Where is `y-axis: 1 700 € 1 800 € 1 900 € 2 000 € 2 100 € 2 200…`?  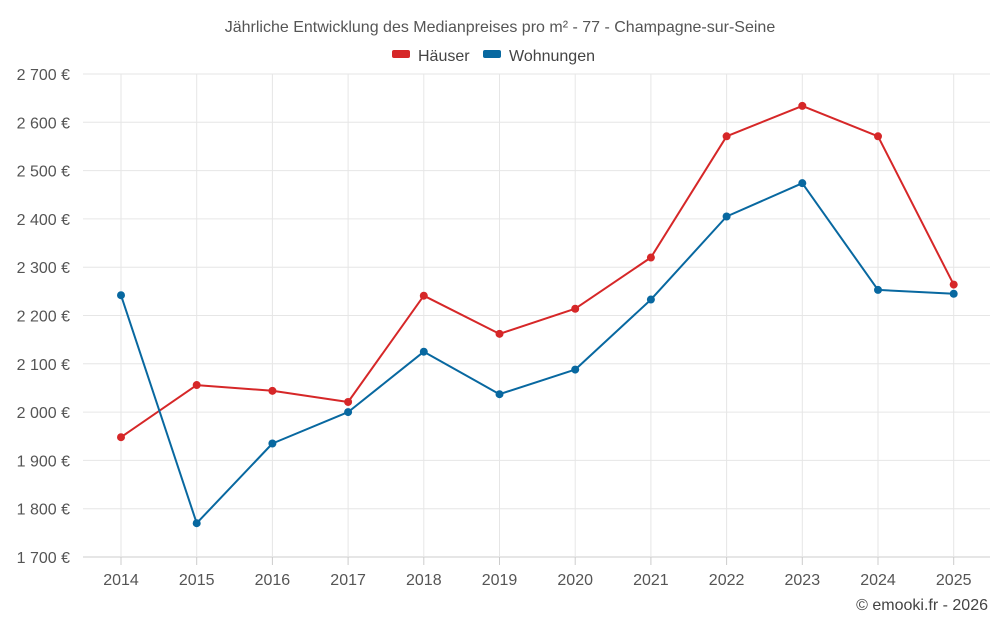
y-axis: 1 700 € 1 800 € 1 900 € 2 000 € 2 100 € 2 200… is located at coordinates (43, 317).